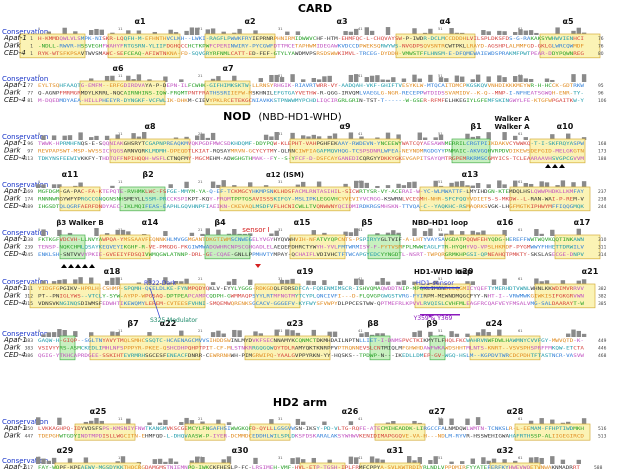 The width and height of the screenshot is (617, 469). What do you see at coordinates (242, 39) in the screenshot?
I see `residue-segment: WWKFRY` at bounding box center [242, 39].